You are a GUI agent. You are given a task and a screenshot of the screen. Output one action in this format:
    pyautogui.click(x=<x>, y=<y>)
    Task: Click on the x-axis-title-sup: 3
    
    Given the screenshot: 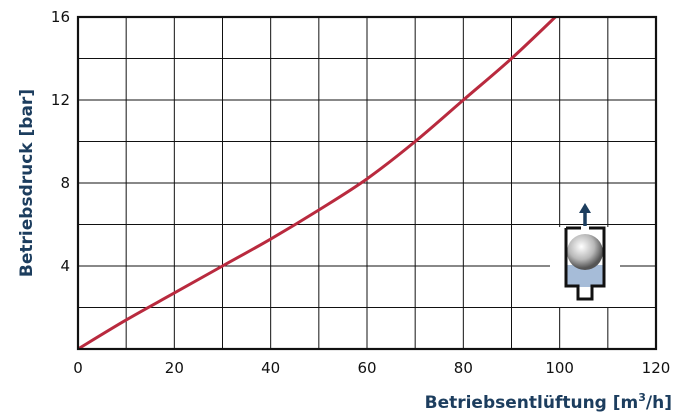 What is the action you would take?
    pyautogui.click(x=642, y=397)
    